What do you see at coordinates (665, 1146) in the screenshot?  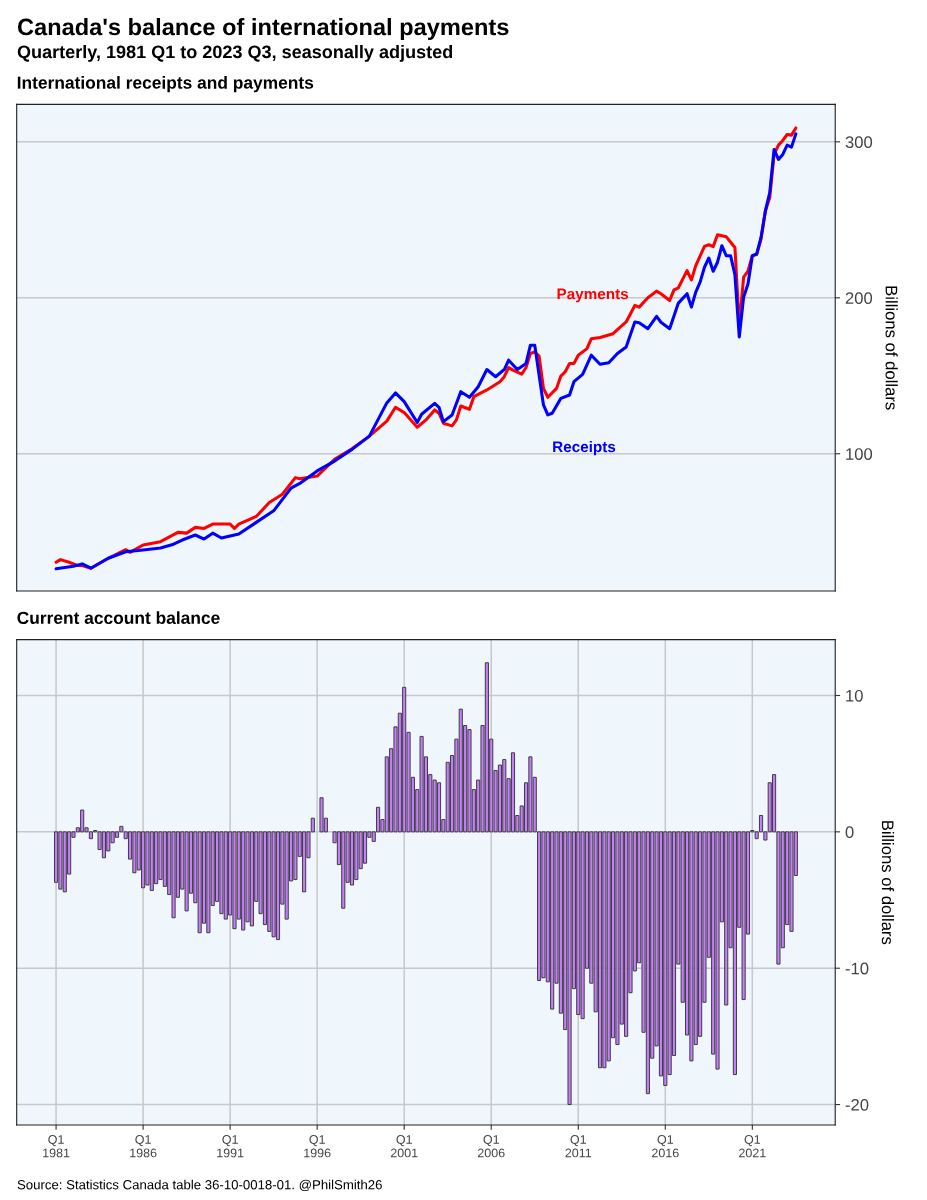 I see `x-tick-label: Q1 2016` at bounding box center [665, 1146].